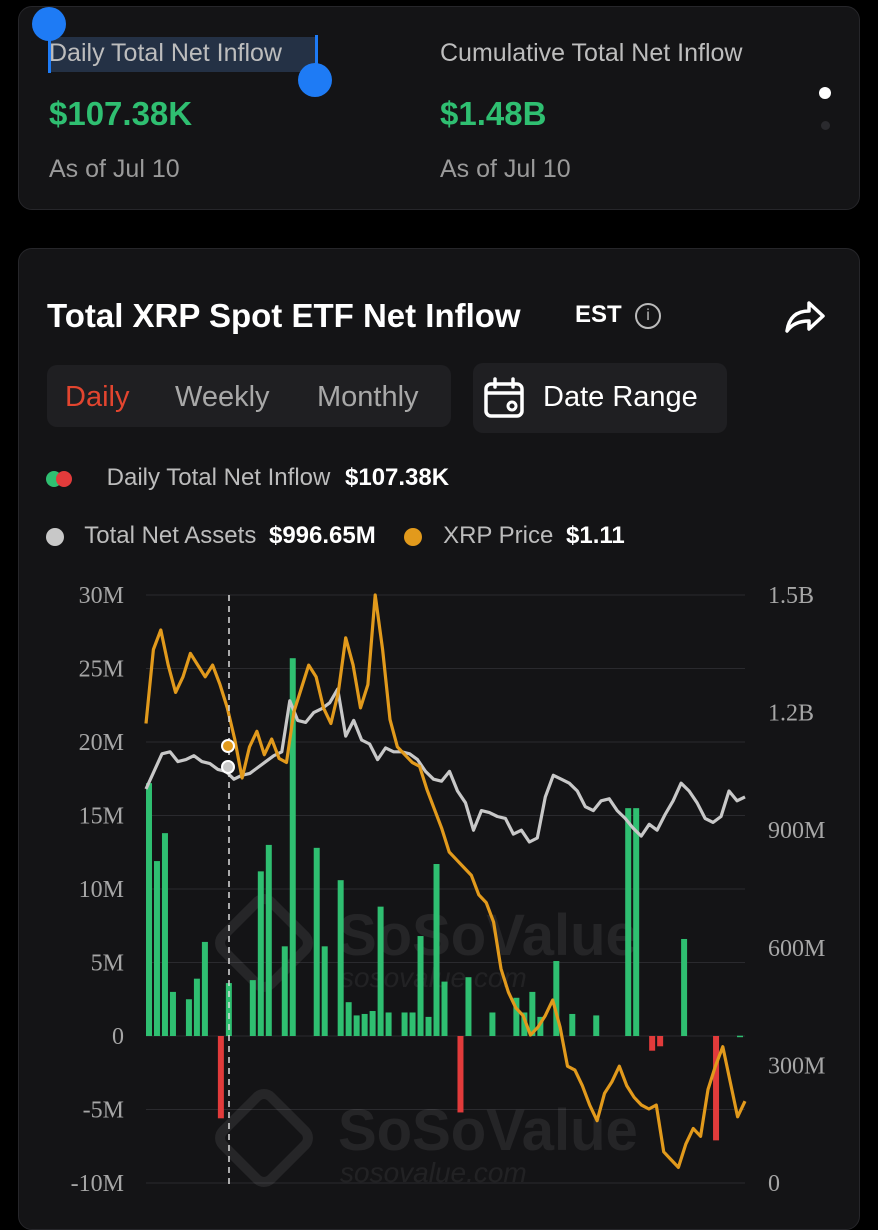 This screenshot has height=1230, width=878. What do you see at coordinates (118, 1037) in the screenshot?
I see `left-tick-label: 0` at bounding box center [118, 1037].